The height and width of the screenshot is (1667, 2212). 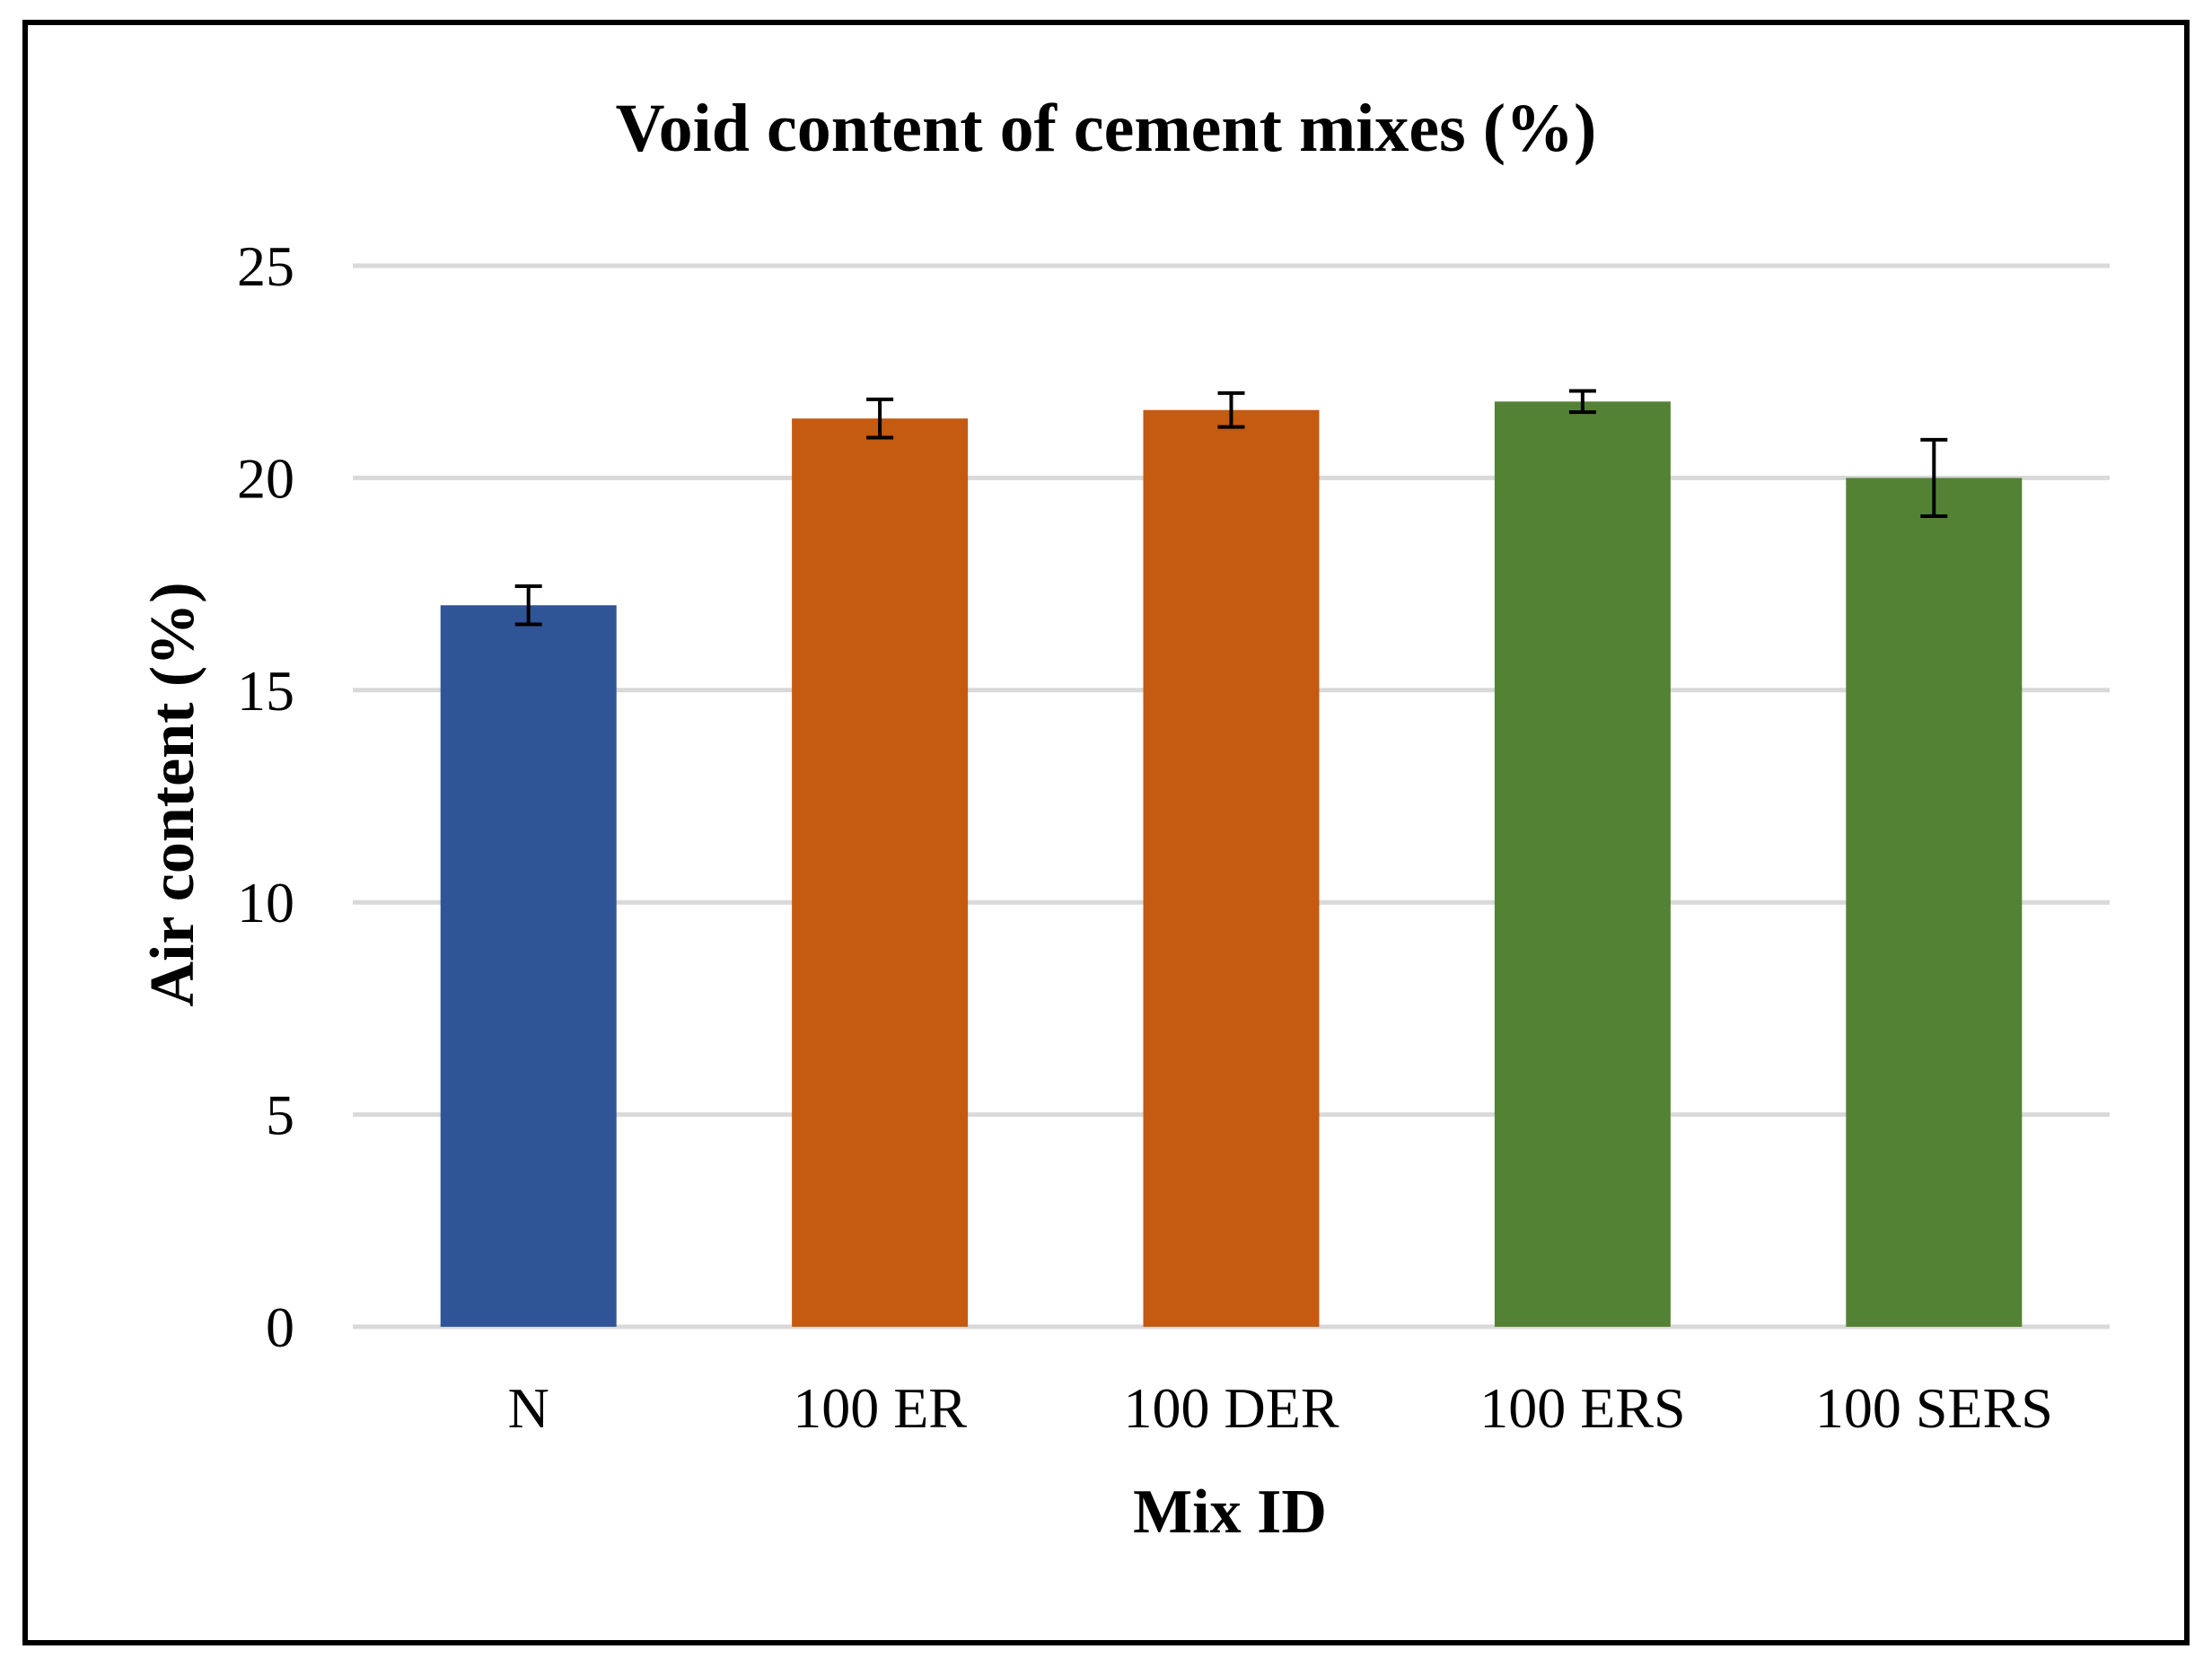 What do you see at coordinates (280, 1327) in the screenshot?
I see `y-tick-label-0: 0` at bounding box center [280, 1327].